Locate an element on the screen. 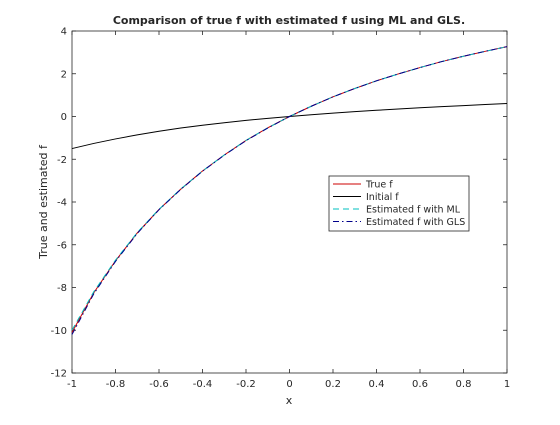 This screenshot has width=560, height=425. x-tick-label: -0.2 is located at coordinates (246, 384).